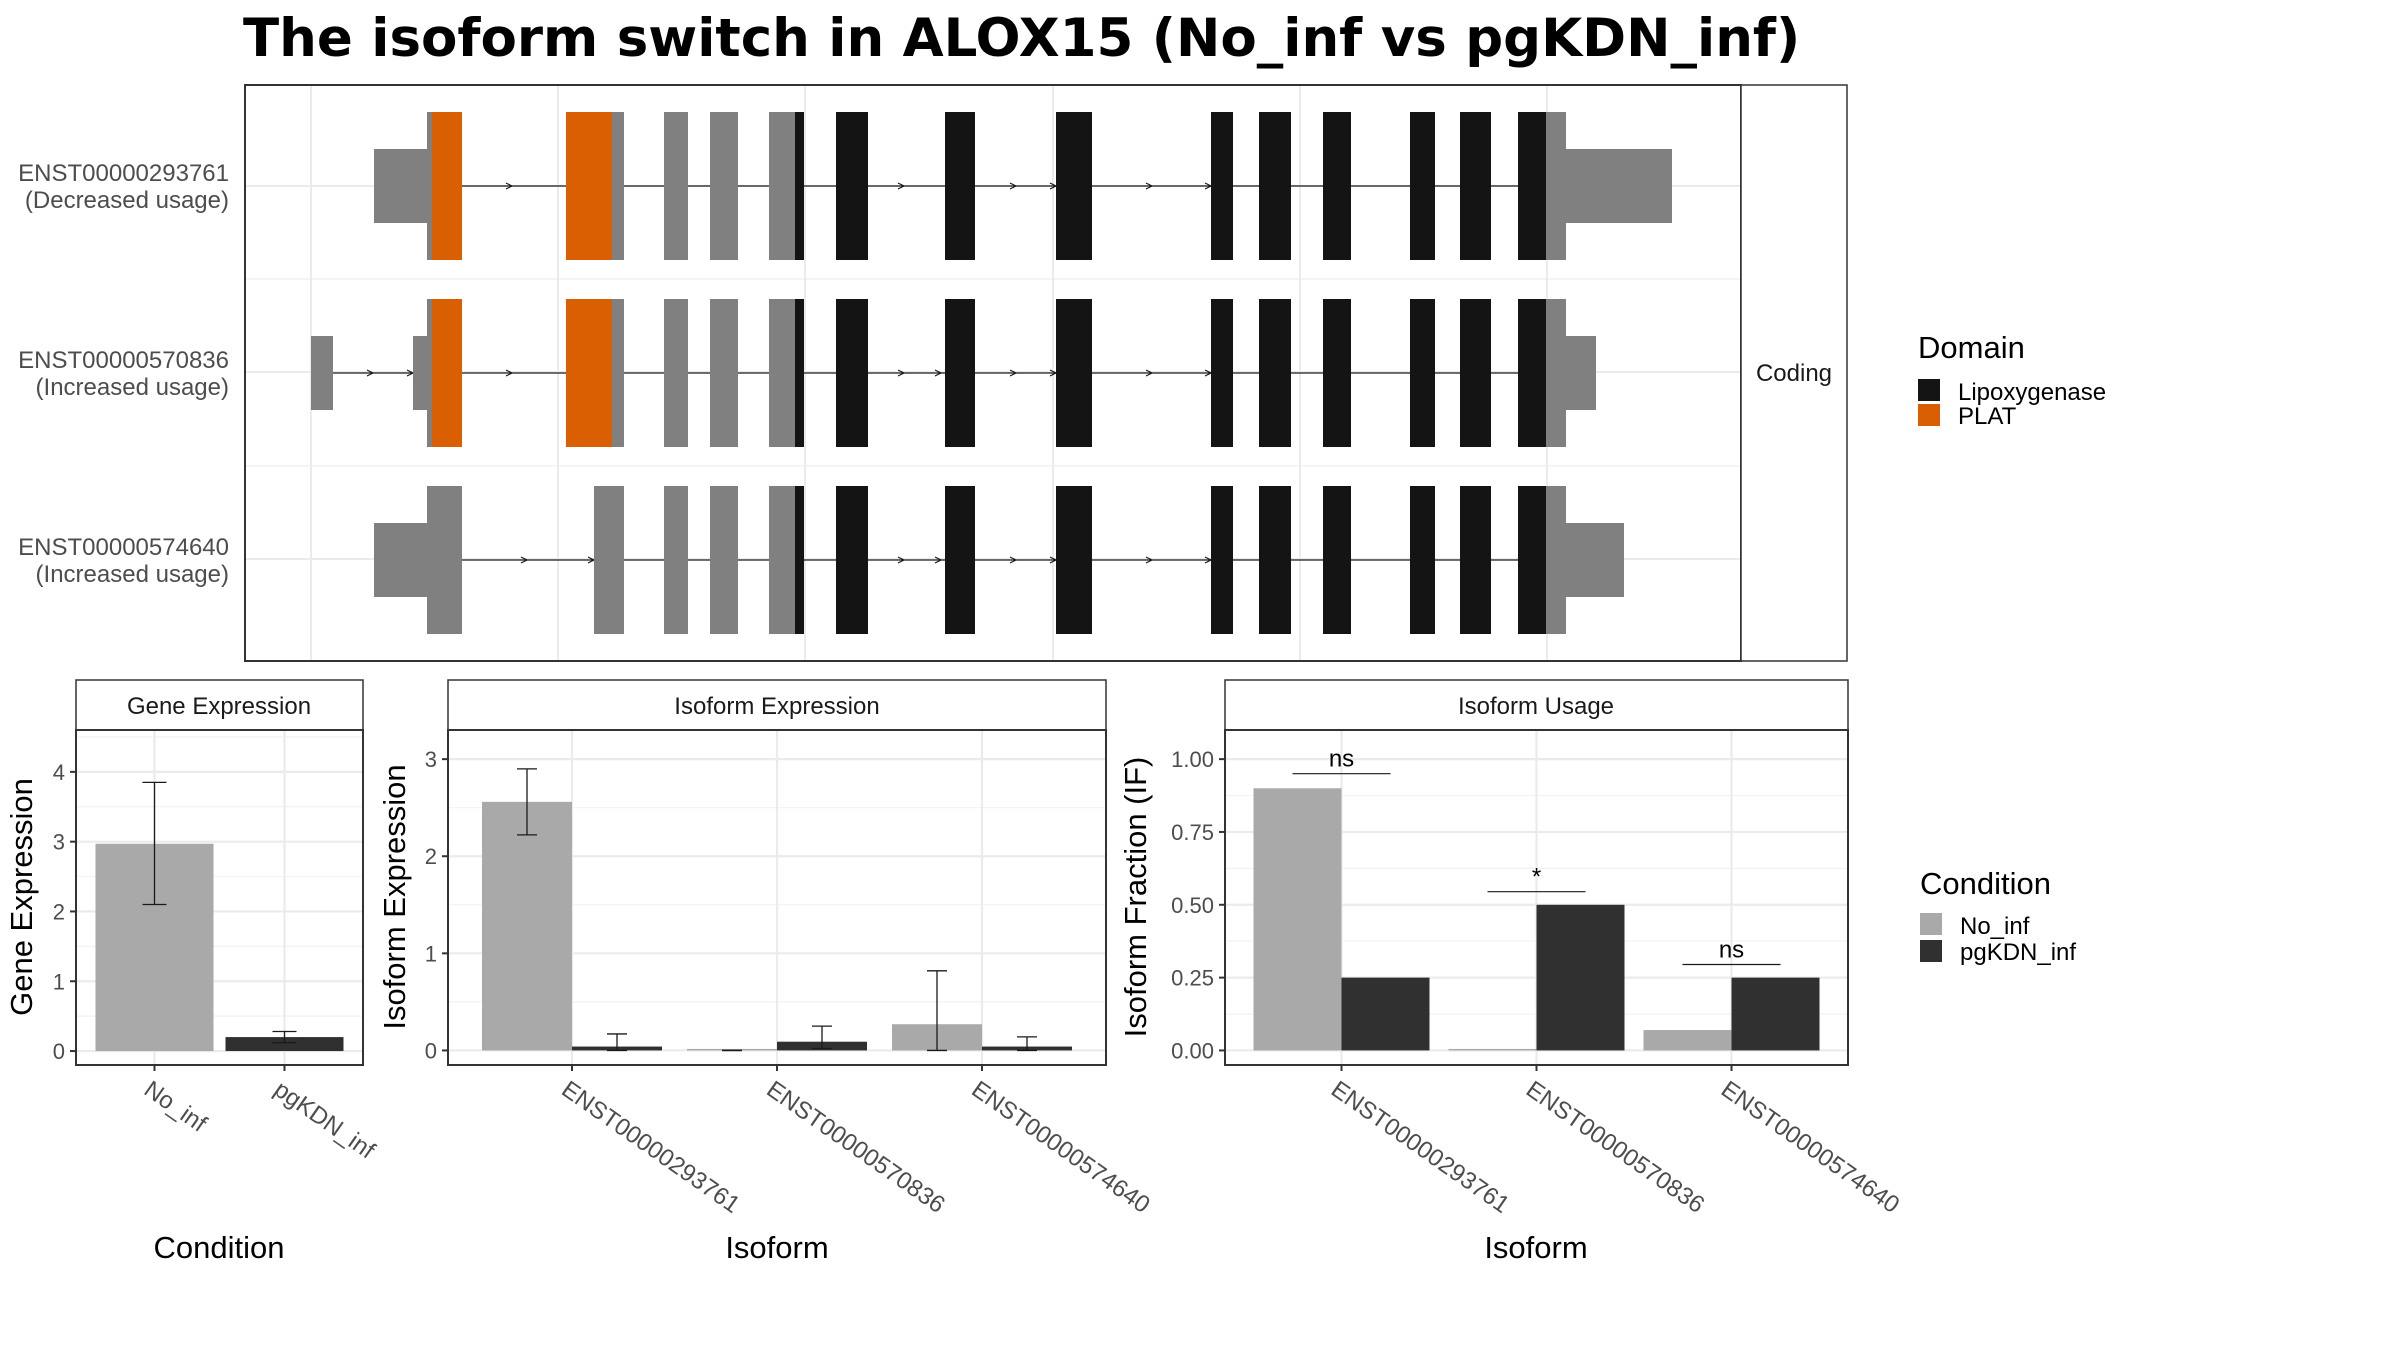  Describe the element at coordinates (1931, 951) in the screenshot. I see `legend-swatch-pgkdn-inf` at that location.